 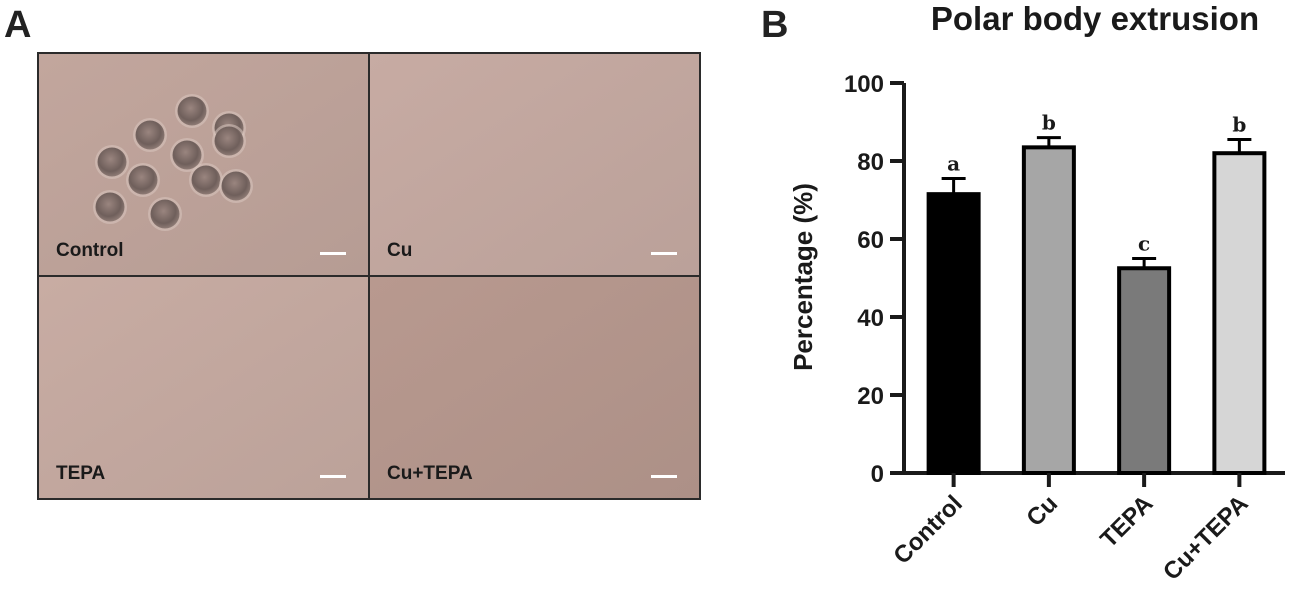 What do you see at coordinates (18, 25) in the screenshot?
I see `panel-a-letter: A` at bounding box center [18, 25].